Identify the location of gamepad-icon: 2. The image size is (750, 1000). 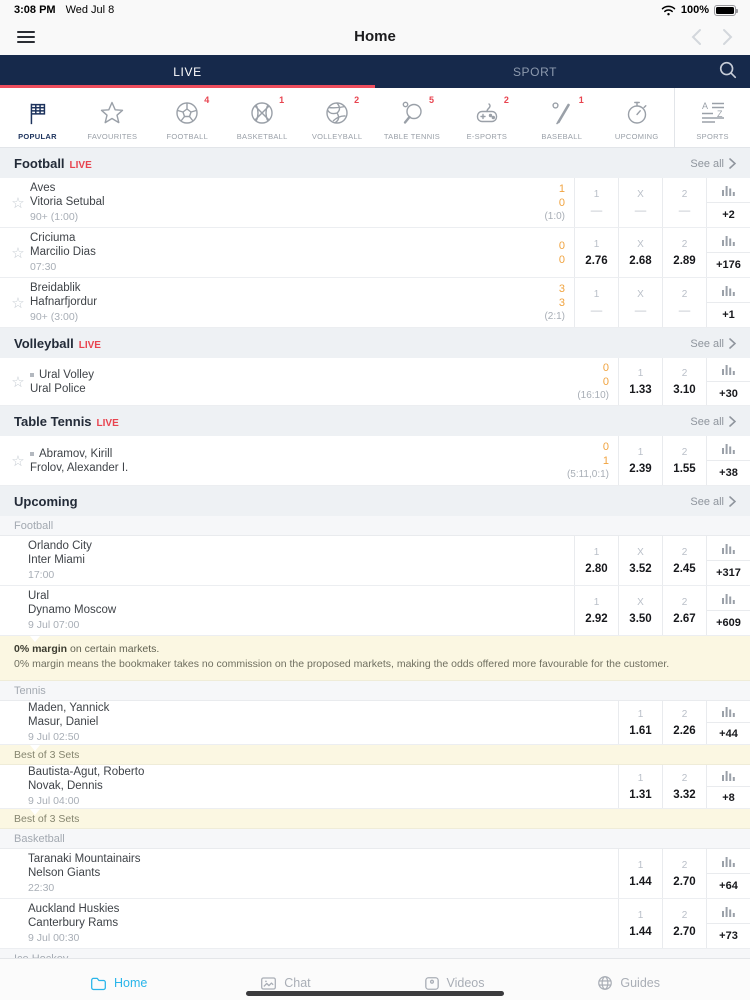
(491, 111).